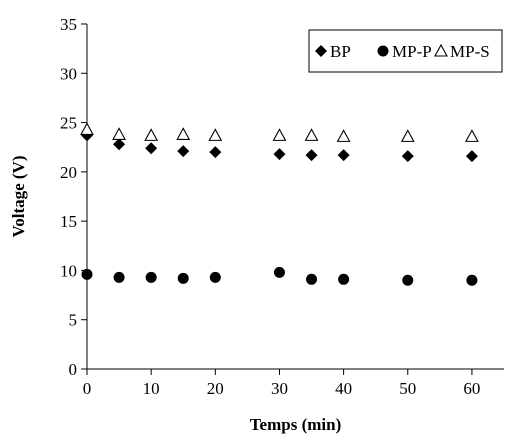 Image resolution: width=531 pixels, height=435 pixels. Describe the element at coordinates (383, 51) in the screenshot. I see `legend-mp-p-marker` at that location.